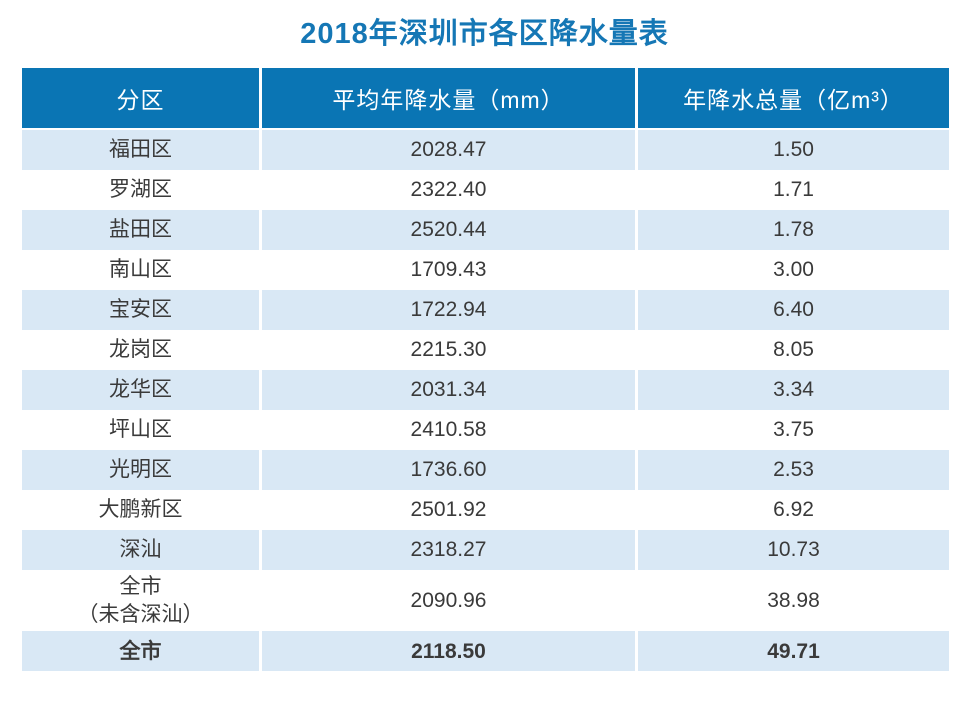 The height and width of the screenshot is (709, 969). I want to click on table-row: 福田区 2028.47 1.50, so click(485, 150).